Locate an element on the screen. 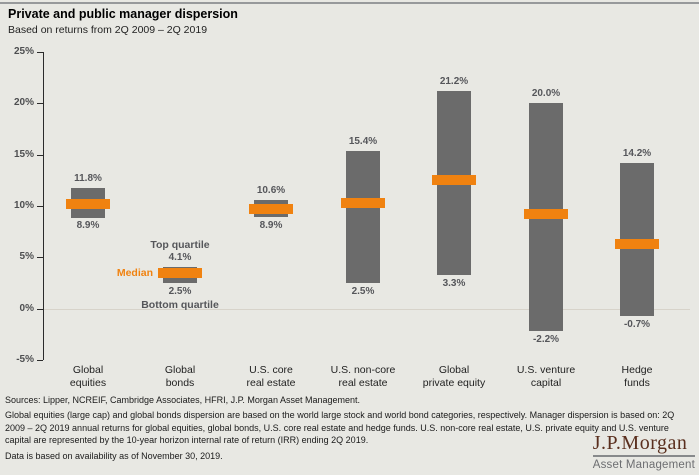 This screenshot has height=475, width=699. x-axis-category-global-bonds: Global bonds is located at coordinates (180, 376).